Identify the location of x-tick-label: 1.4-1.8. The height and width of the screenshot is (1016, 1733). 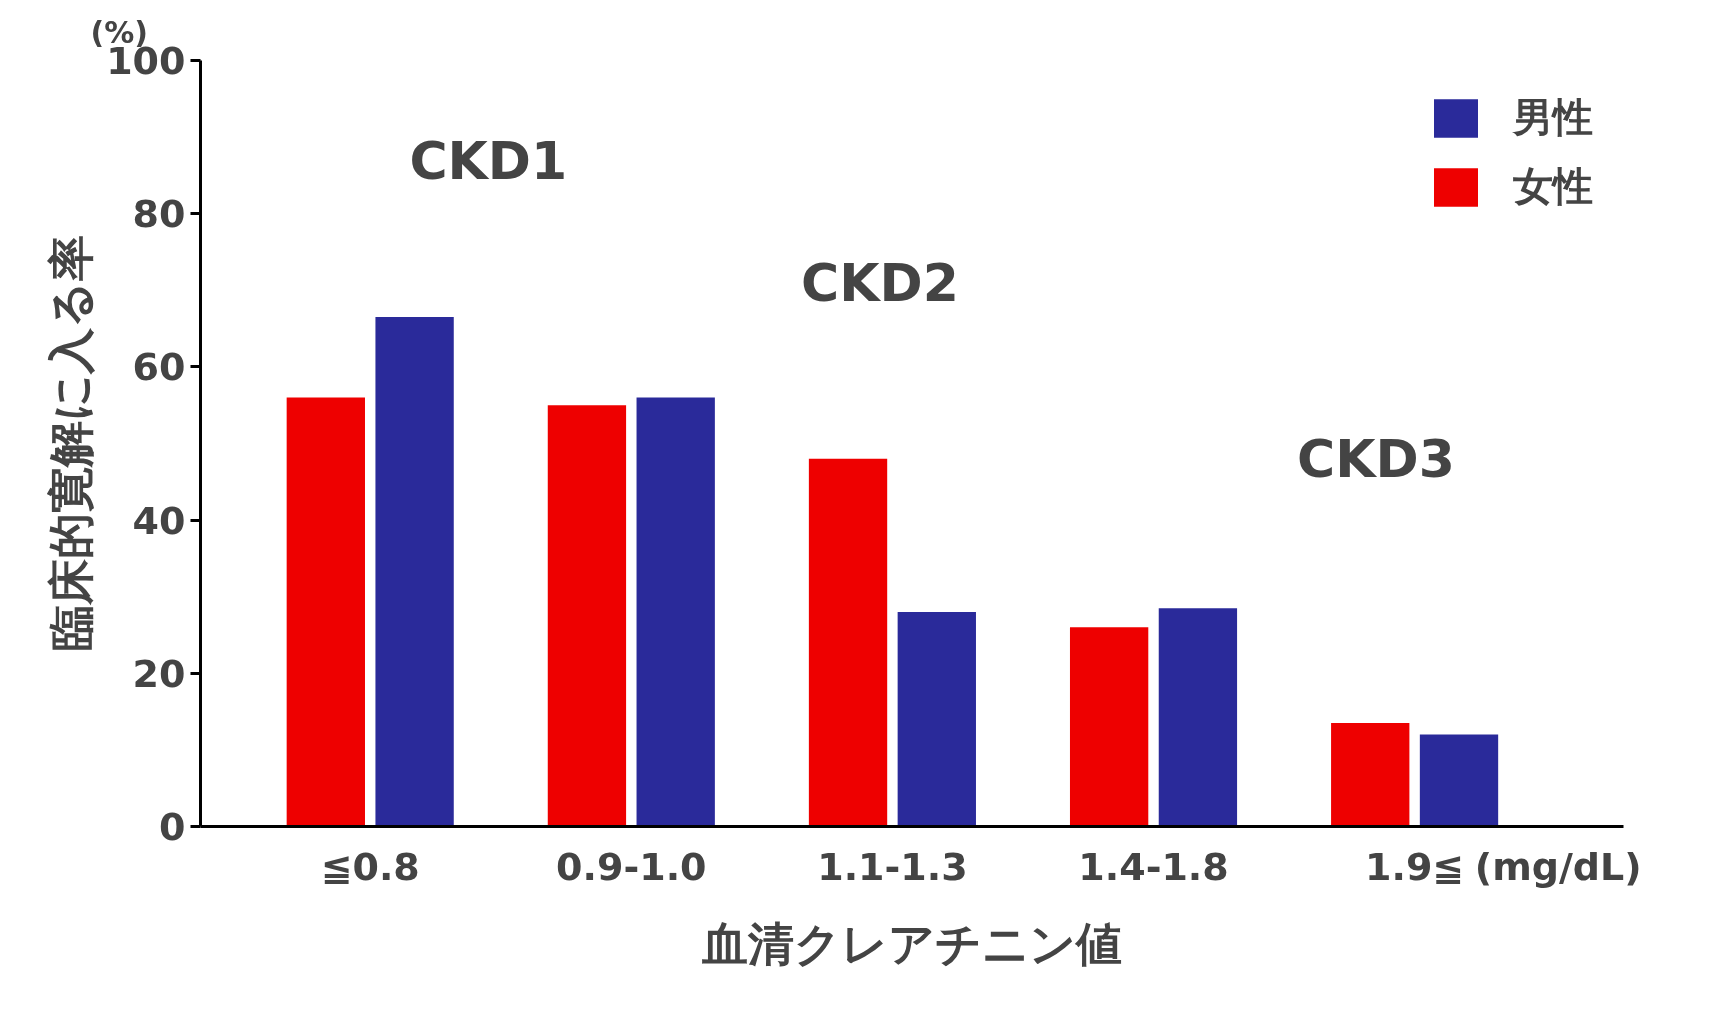
(1153, 866).